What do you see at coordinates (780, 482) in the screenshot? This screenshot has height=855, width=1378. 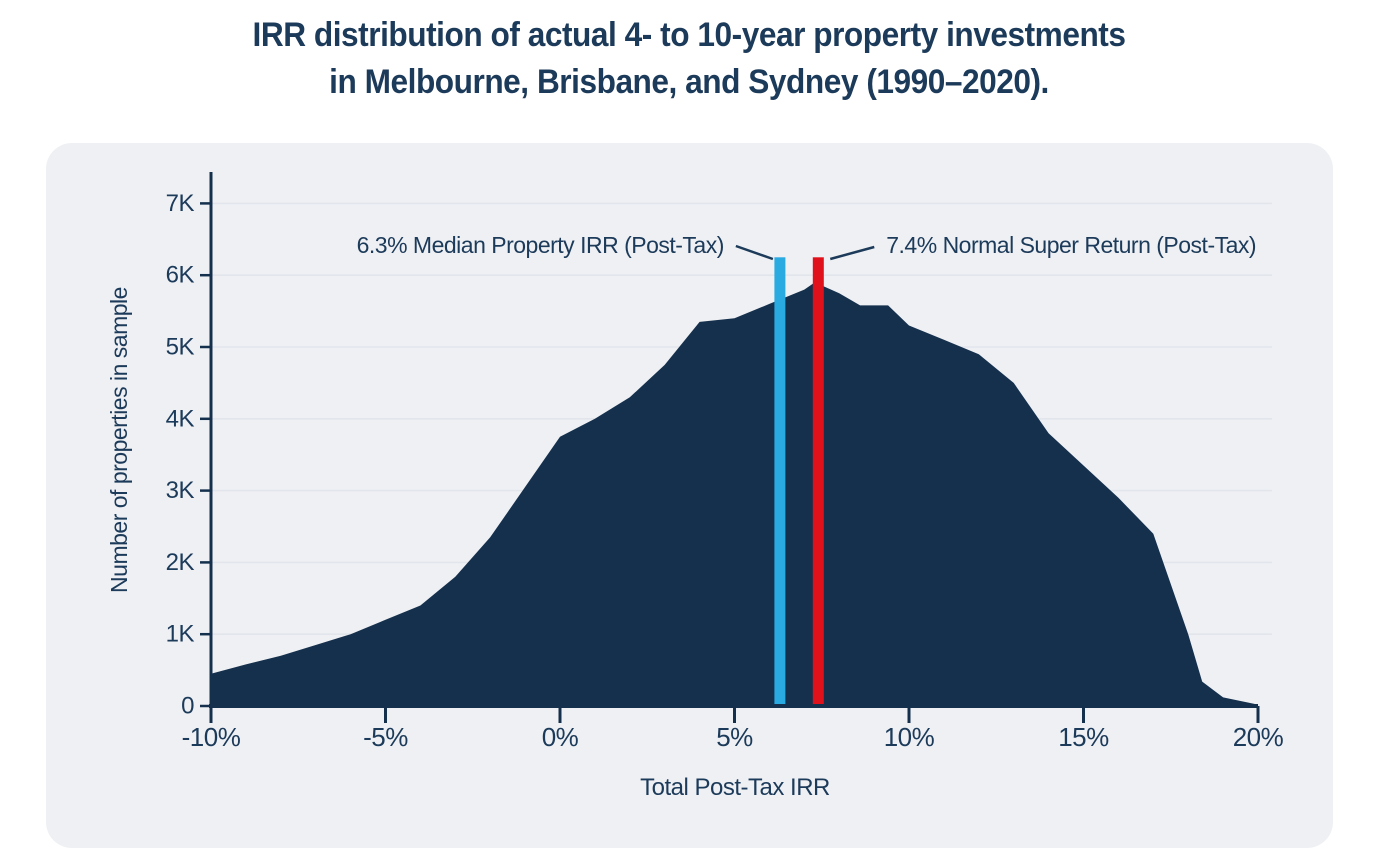 I see `median-property-irr-bar` at bounding box center [780, 482].